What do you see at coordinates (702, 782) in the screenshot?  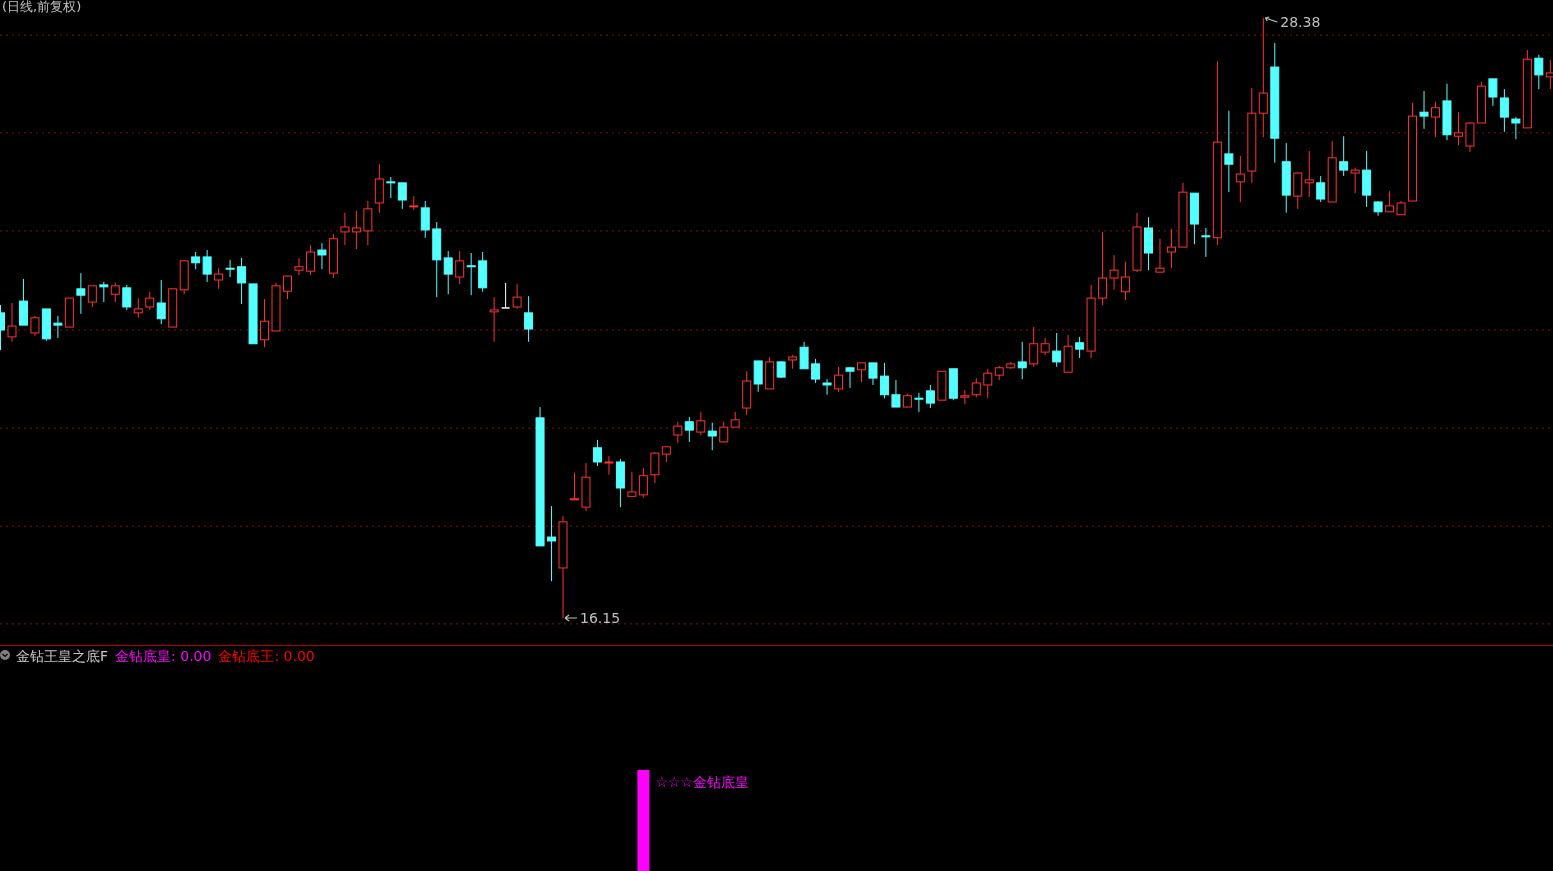 I see `annotation: ☆☆☆金钻底皇` at bounding box center [702, 782].